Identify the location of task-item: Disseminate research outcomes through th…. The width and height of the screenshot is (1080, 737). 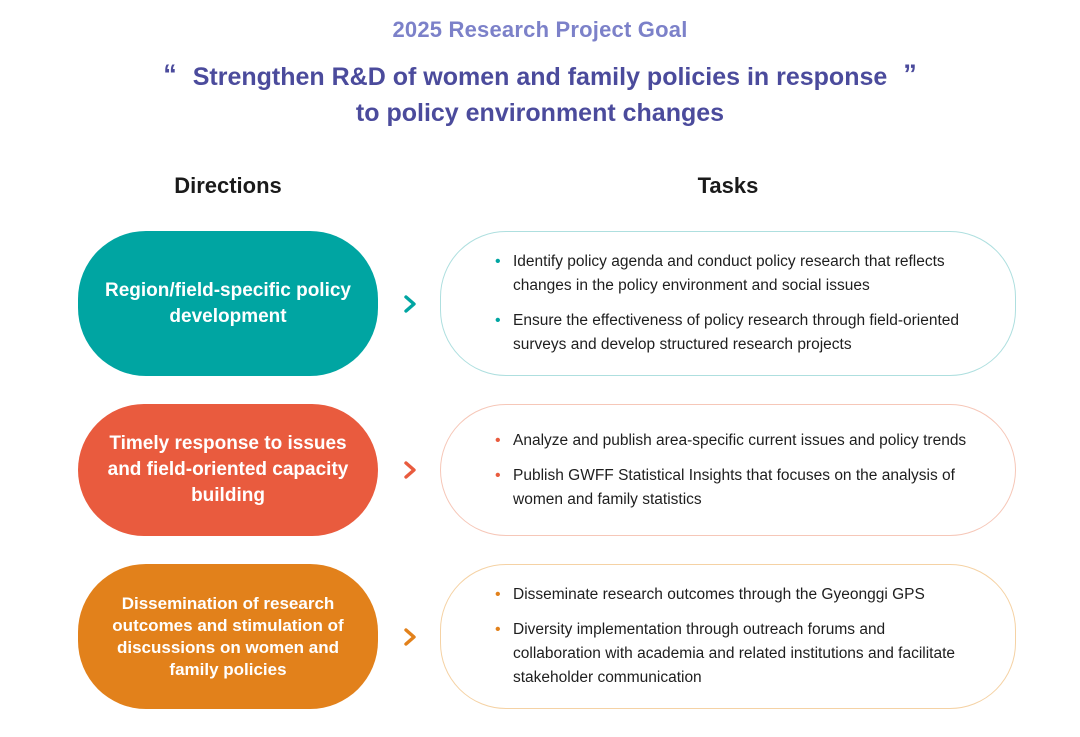
(734, 595).